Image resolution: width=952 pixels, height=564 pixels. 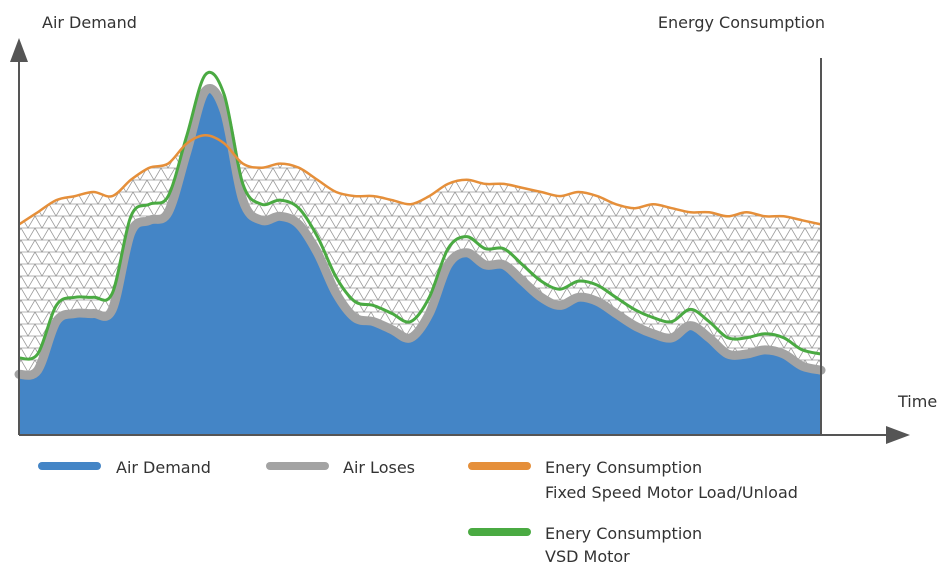 I want to click on legend-item-air-loses: Air Loses, so click(x=340, y=467).